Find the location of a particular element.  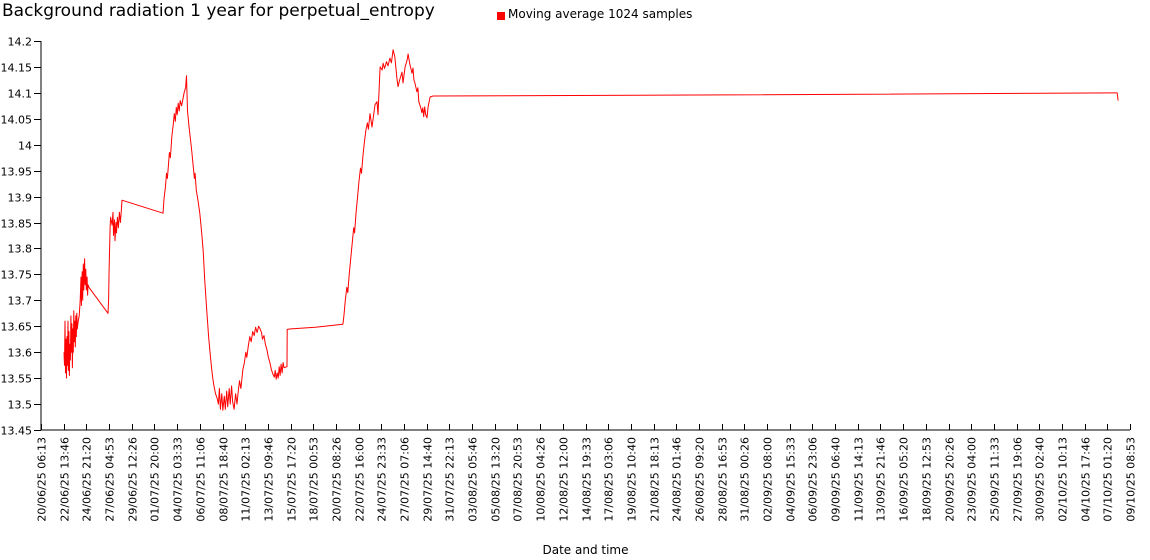

x-tick-label: 09/09/25 06:40 is located at coordinates (836, 479).